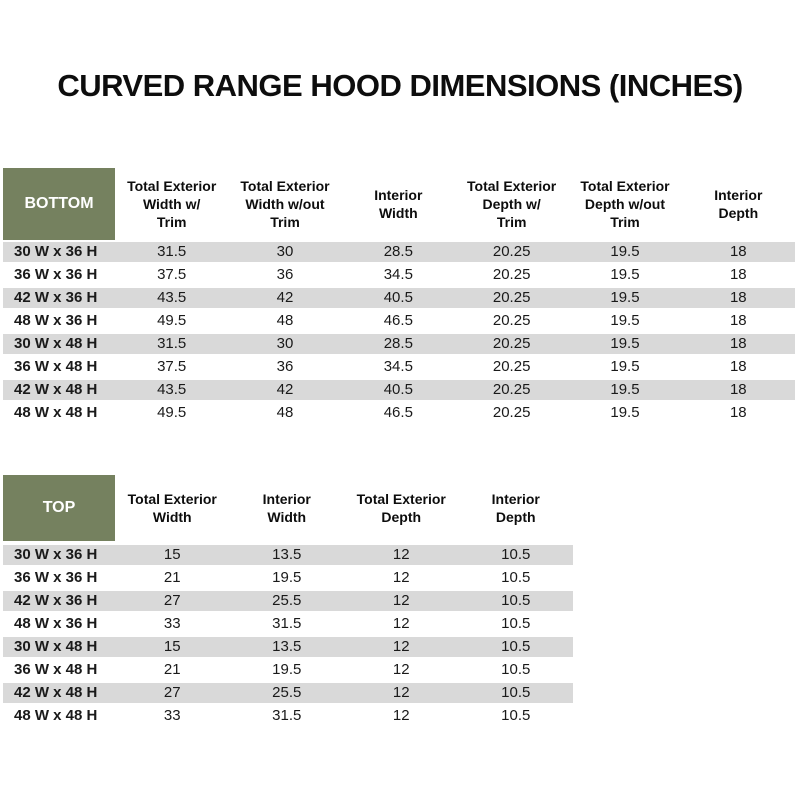 This screenshot has width=800, height=800. I want to click on column-header-bottom-1: Total Exterior Width w/out Trim, so click(285, 204).